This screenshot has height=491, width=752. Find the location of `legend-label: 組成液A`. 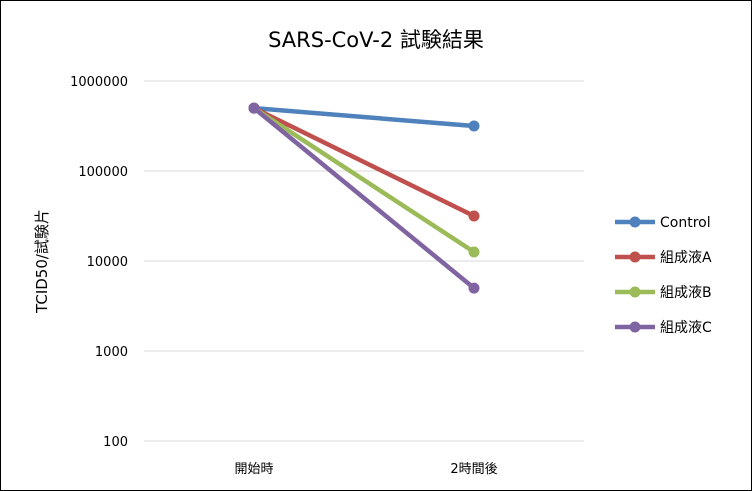

legend-label: 組成液A is located at coordinates (686, 258).